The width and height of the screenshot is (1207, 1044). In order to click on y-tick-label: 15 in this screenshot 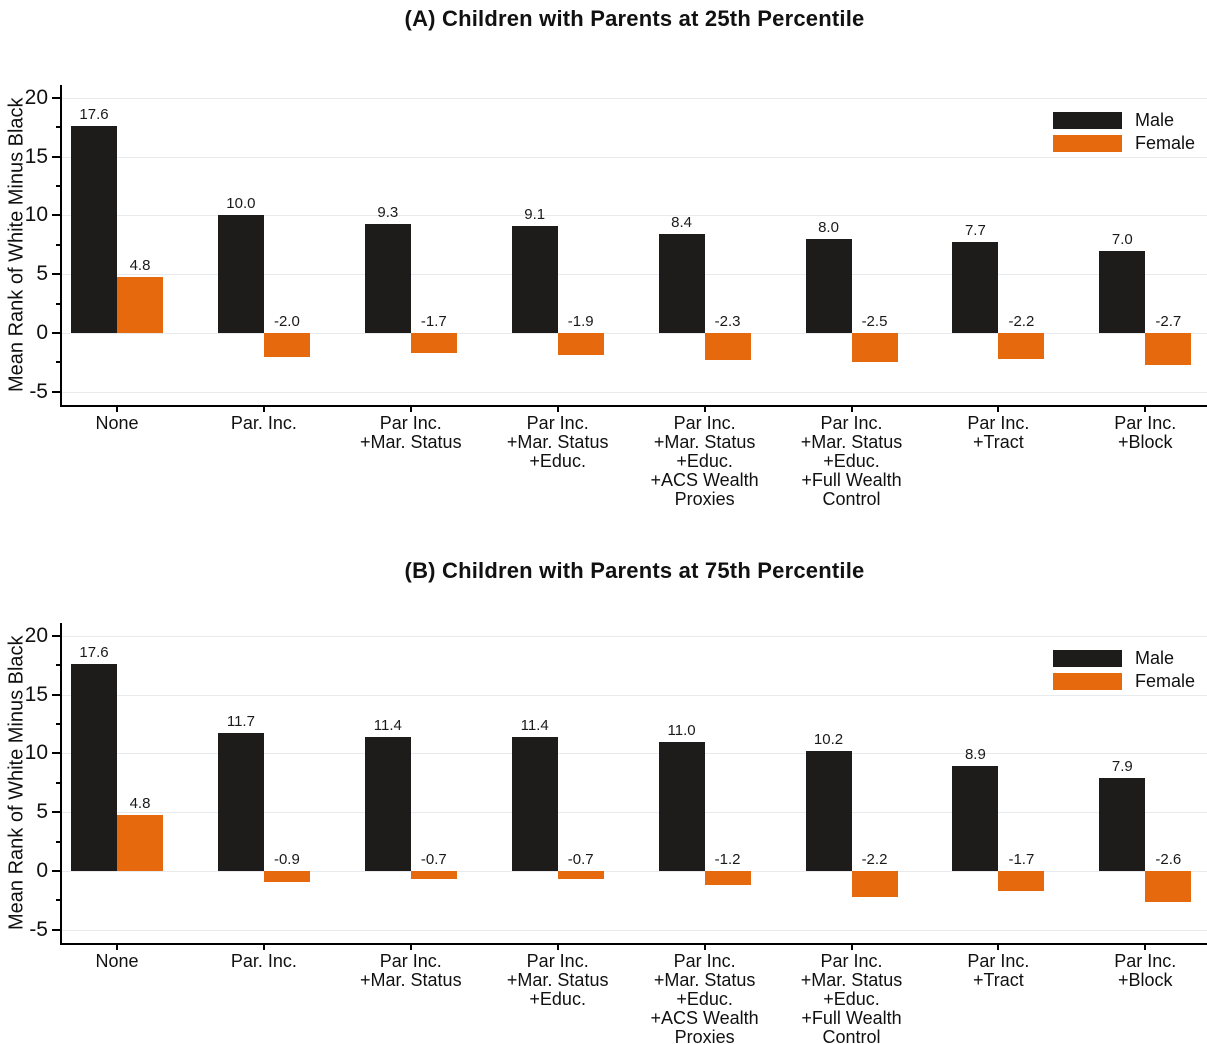, I will do `click(36, 694)`.